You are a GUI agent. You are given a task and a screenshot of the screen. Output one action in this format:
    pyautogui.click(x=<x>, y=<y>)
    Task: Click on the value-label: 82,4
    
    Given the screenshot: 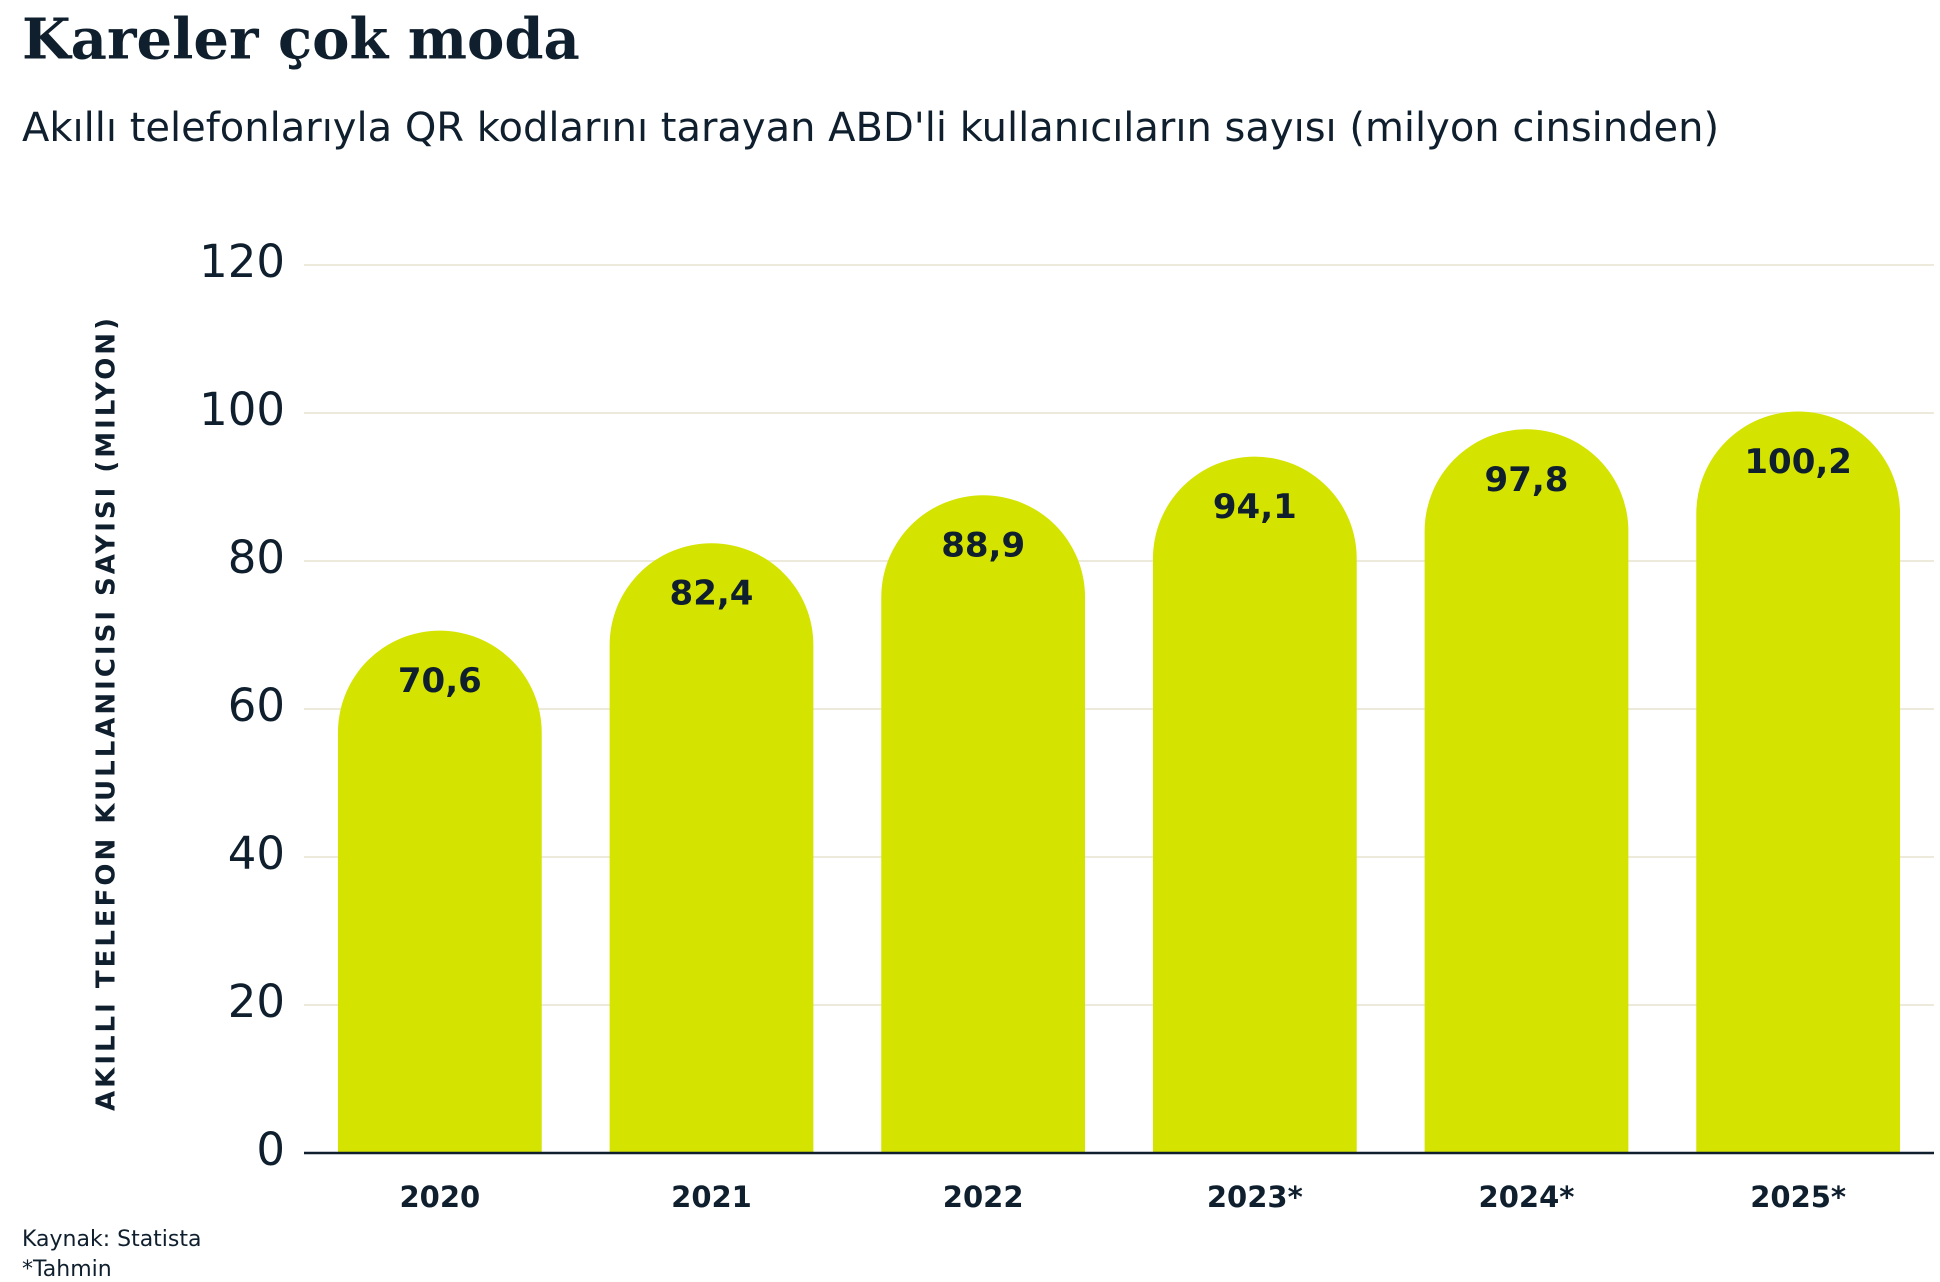 What is the action you would take?
    pyautogui.click(x=712, y=594)
    